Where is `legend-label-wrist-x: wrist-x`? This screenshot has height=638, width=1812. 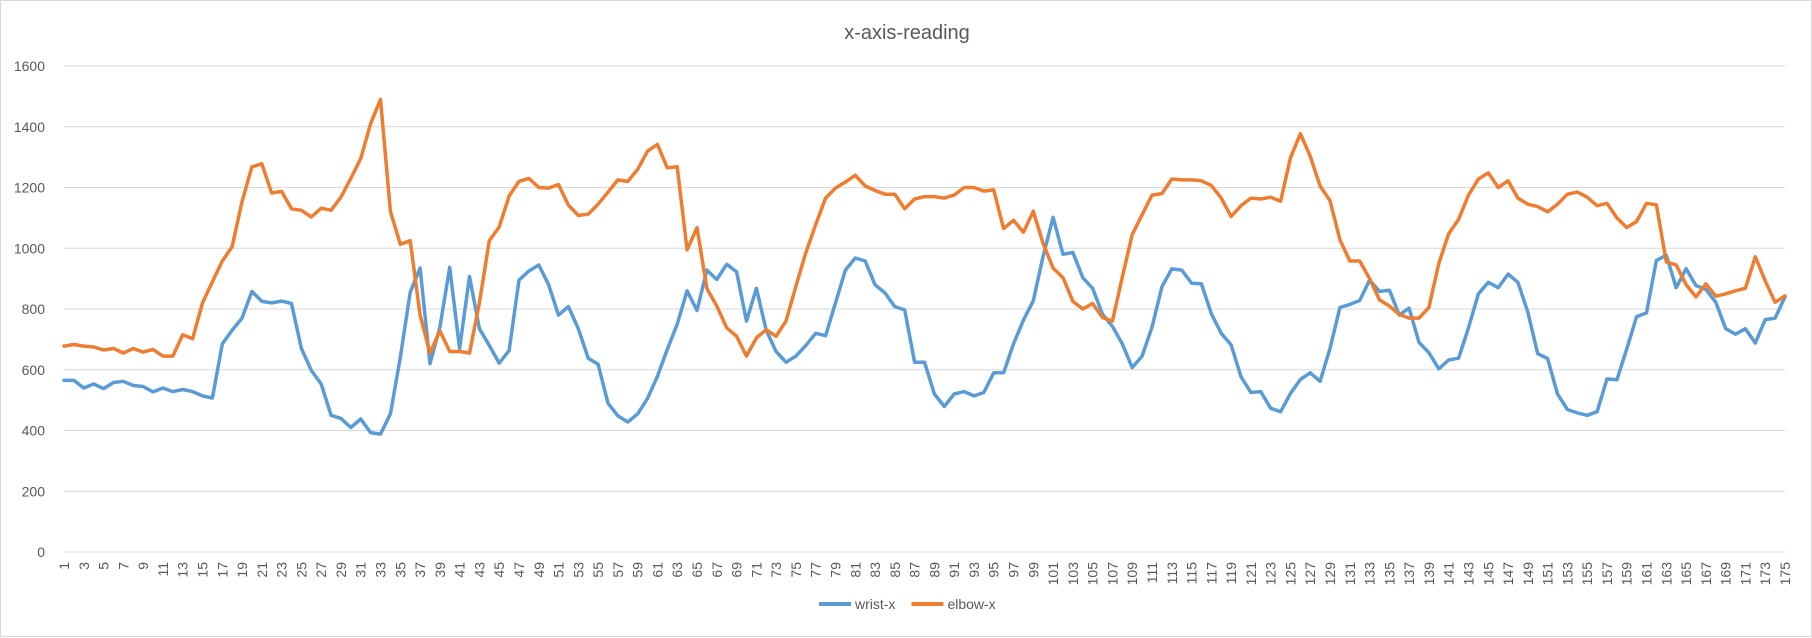 legend-label-wrist-x: wrist-x is located at coordinates (874, 604).